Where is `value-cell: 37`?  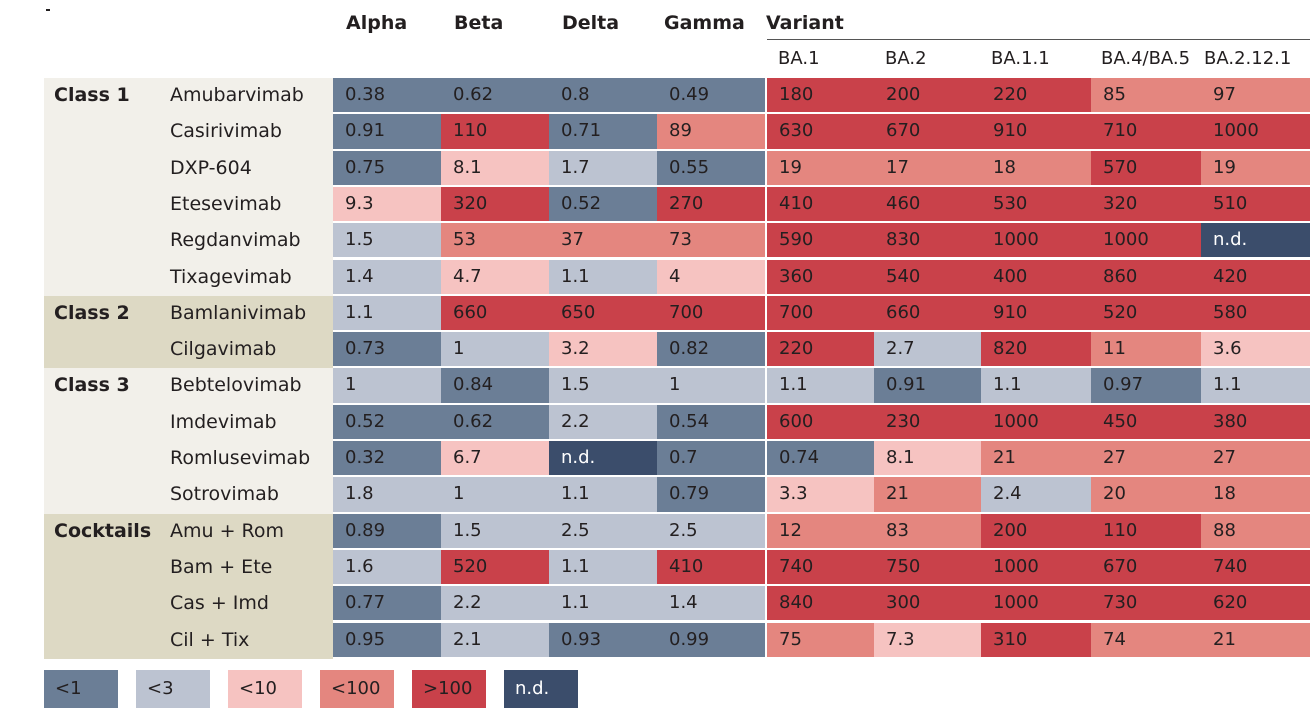
value-cell: 37 is located at coordinates (603, 240).